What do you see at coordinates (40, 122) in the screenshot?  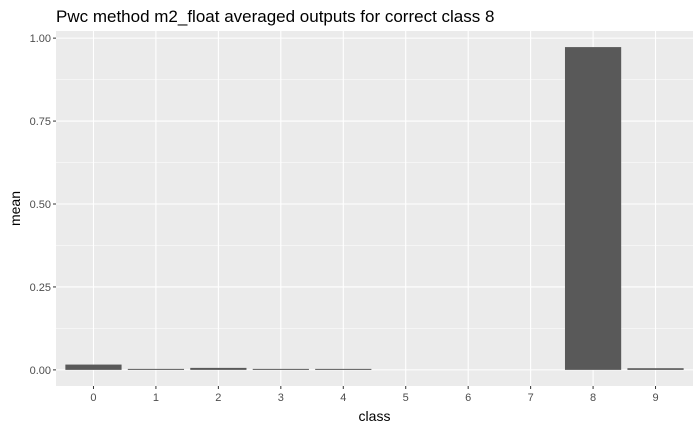 I see `y-tick-label: 0.75` at bounding box center [40, 122].